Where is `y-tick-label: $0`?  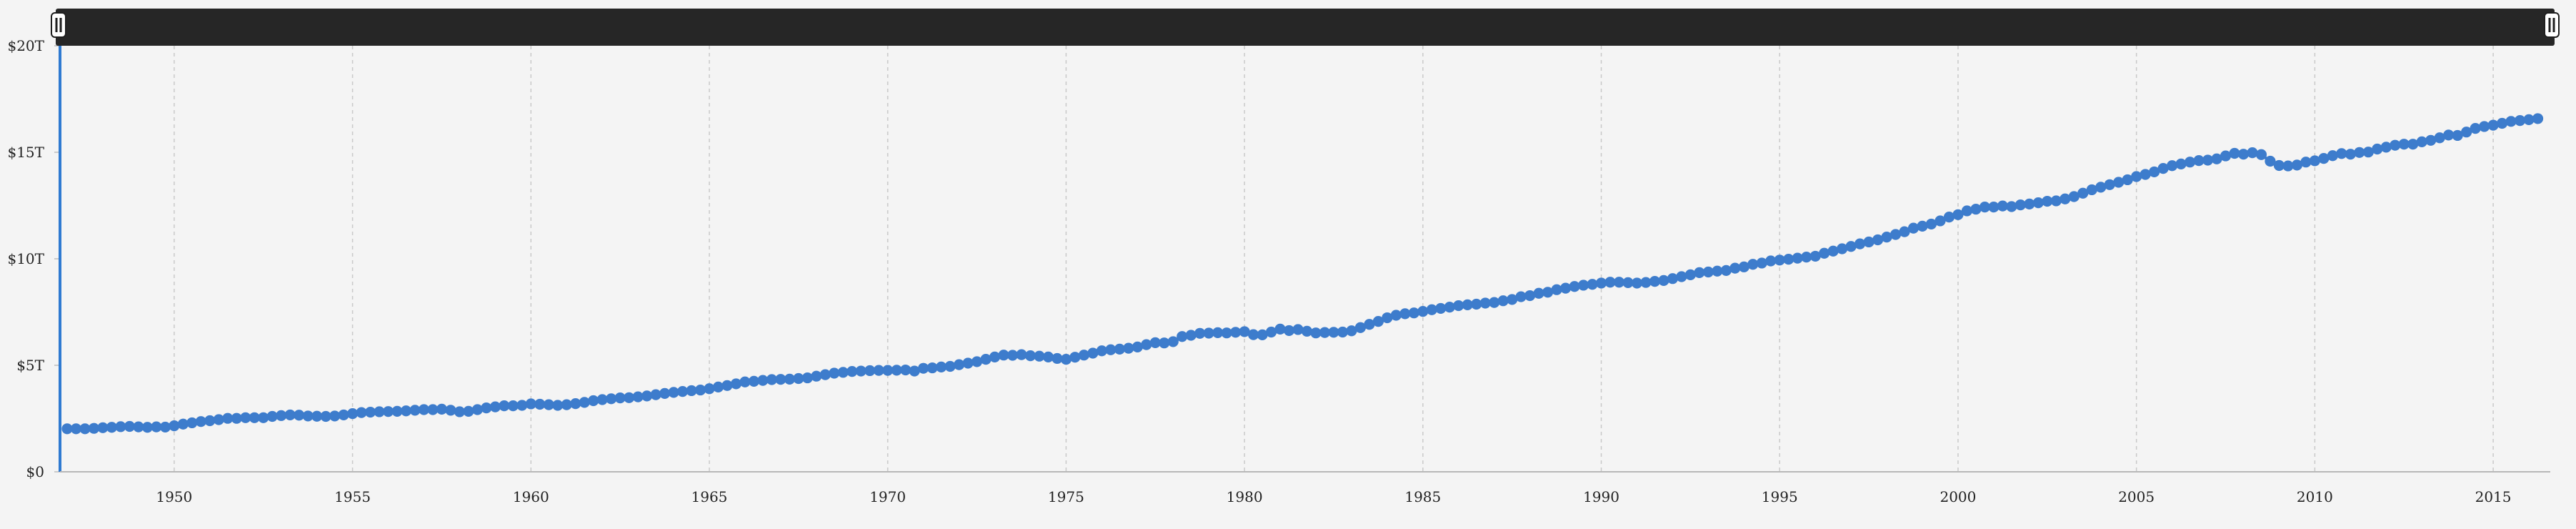 y-tick-label: $0 is located at coordinates (35, 472).